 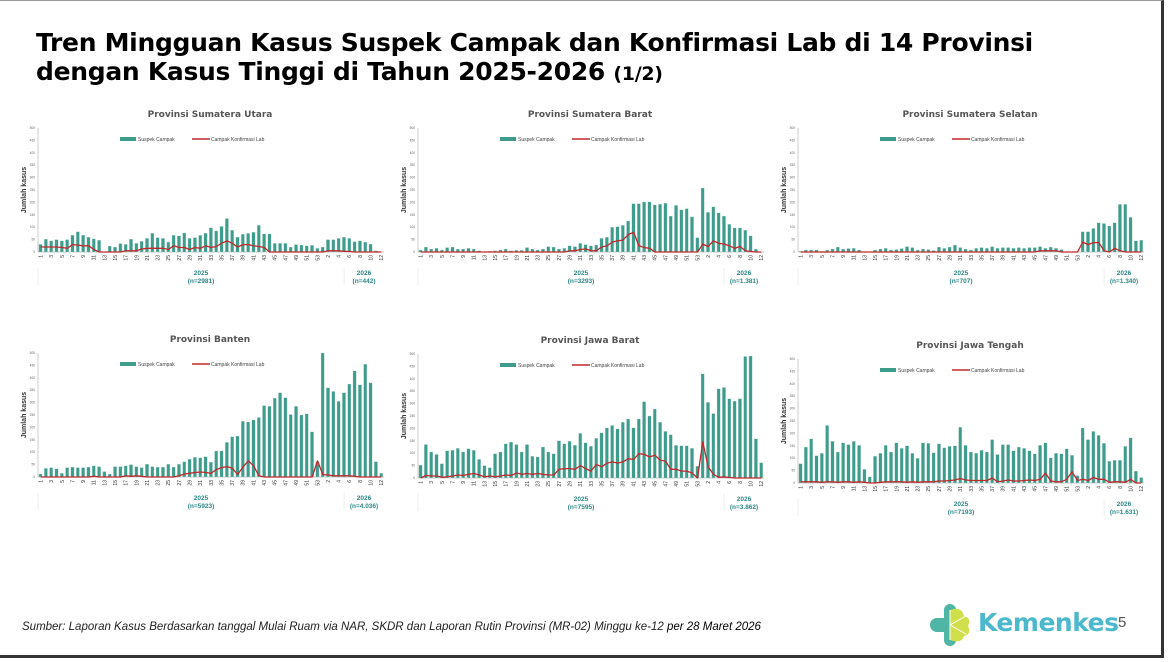 I want to click on year-label-2025: 2025, so click(x=961, y=273).